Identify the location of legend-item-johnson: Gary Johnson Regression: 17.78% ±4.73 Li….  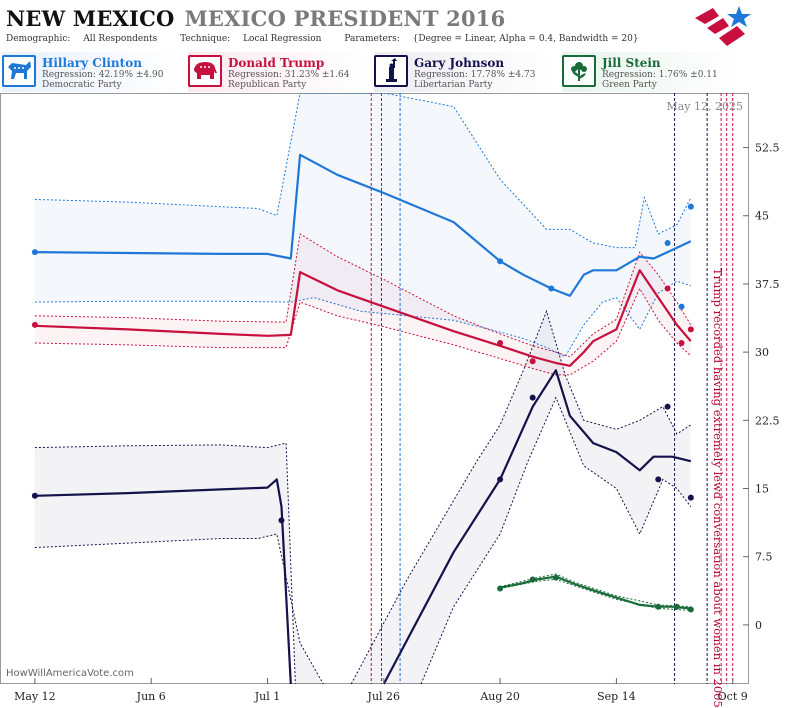
(464, 72).